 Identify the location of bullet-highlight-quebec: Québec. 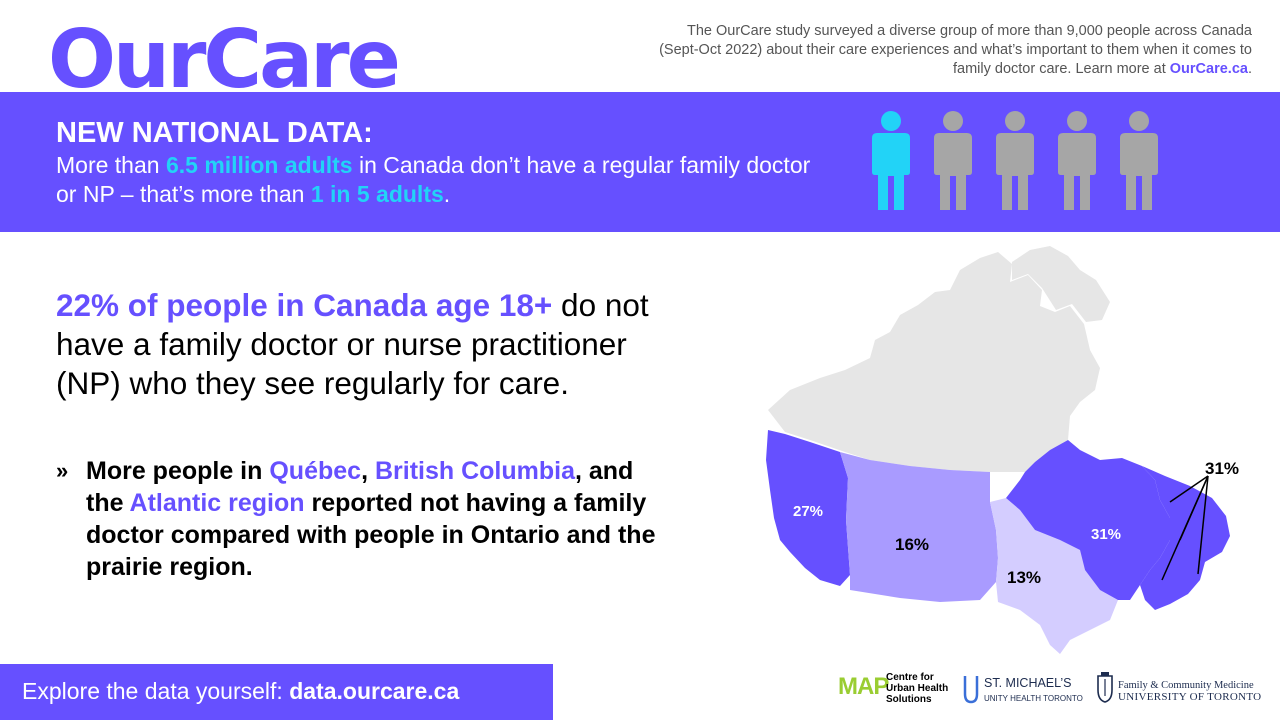
(315, 471).